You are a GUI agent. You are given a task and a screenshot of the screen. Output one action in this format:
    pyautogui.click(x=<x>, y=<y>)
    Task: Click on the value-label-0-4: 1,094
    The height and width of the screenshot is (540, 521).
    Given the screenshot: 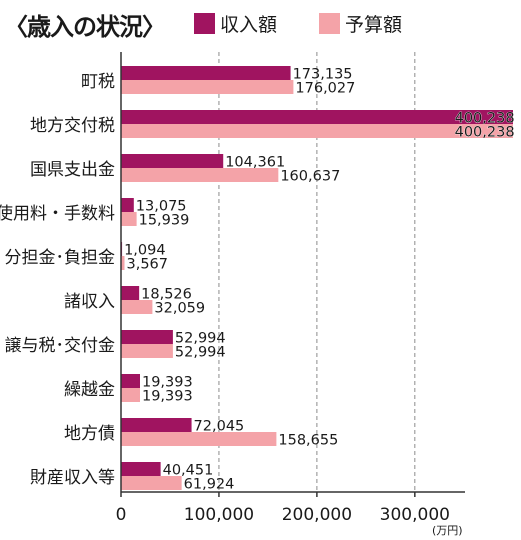 What is the action you would take?
    pyautogui.click(x=145, y=251)
    